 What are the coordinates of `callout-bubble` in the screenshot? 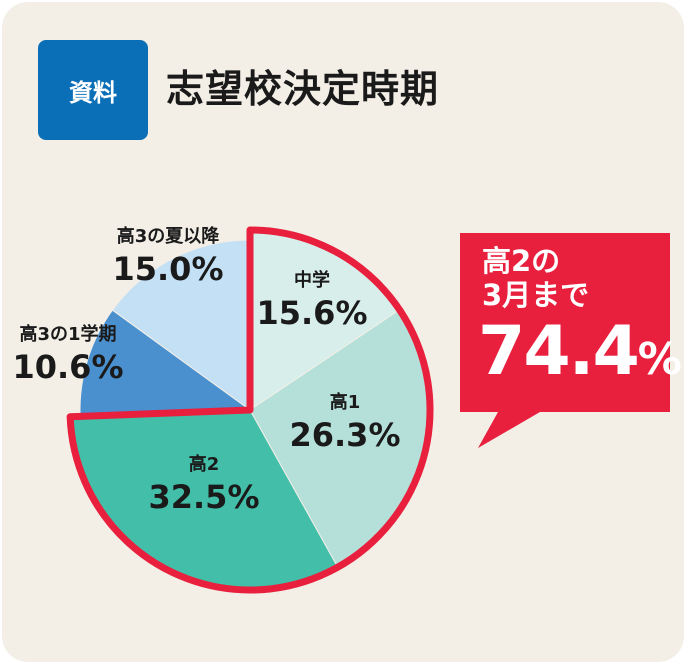 It's located at (565, 340).